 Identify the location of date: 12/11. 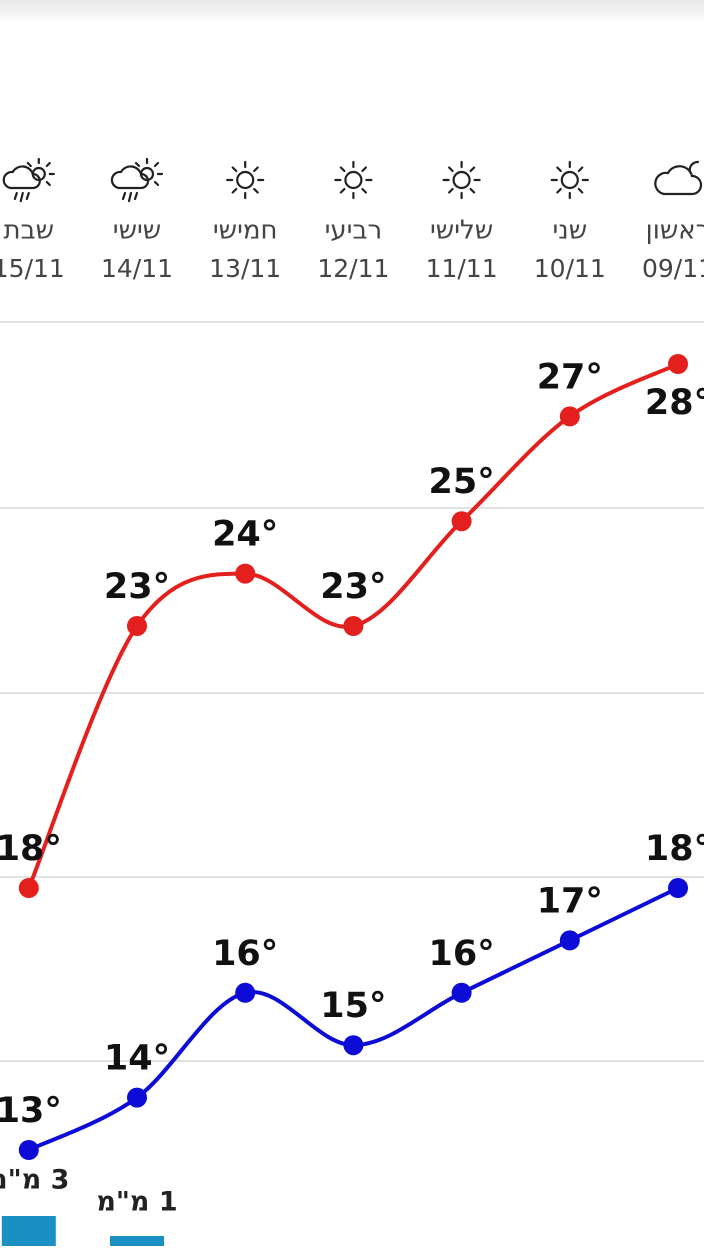
(353, 268).